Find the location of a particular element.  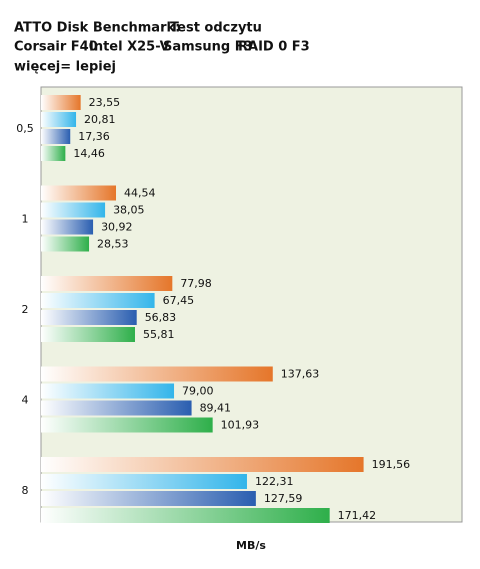

value-label: 38,05 is located at coordinates (129, 210).